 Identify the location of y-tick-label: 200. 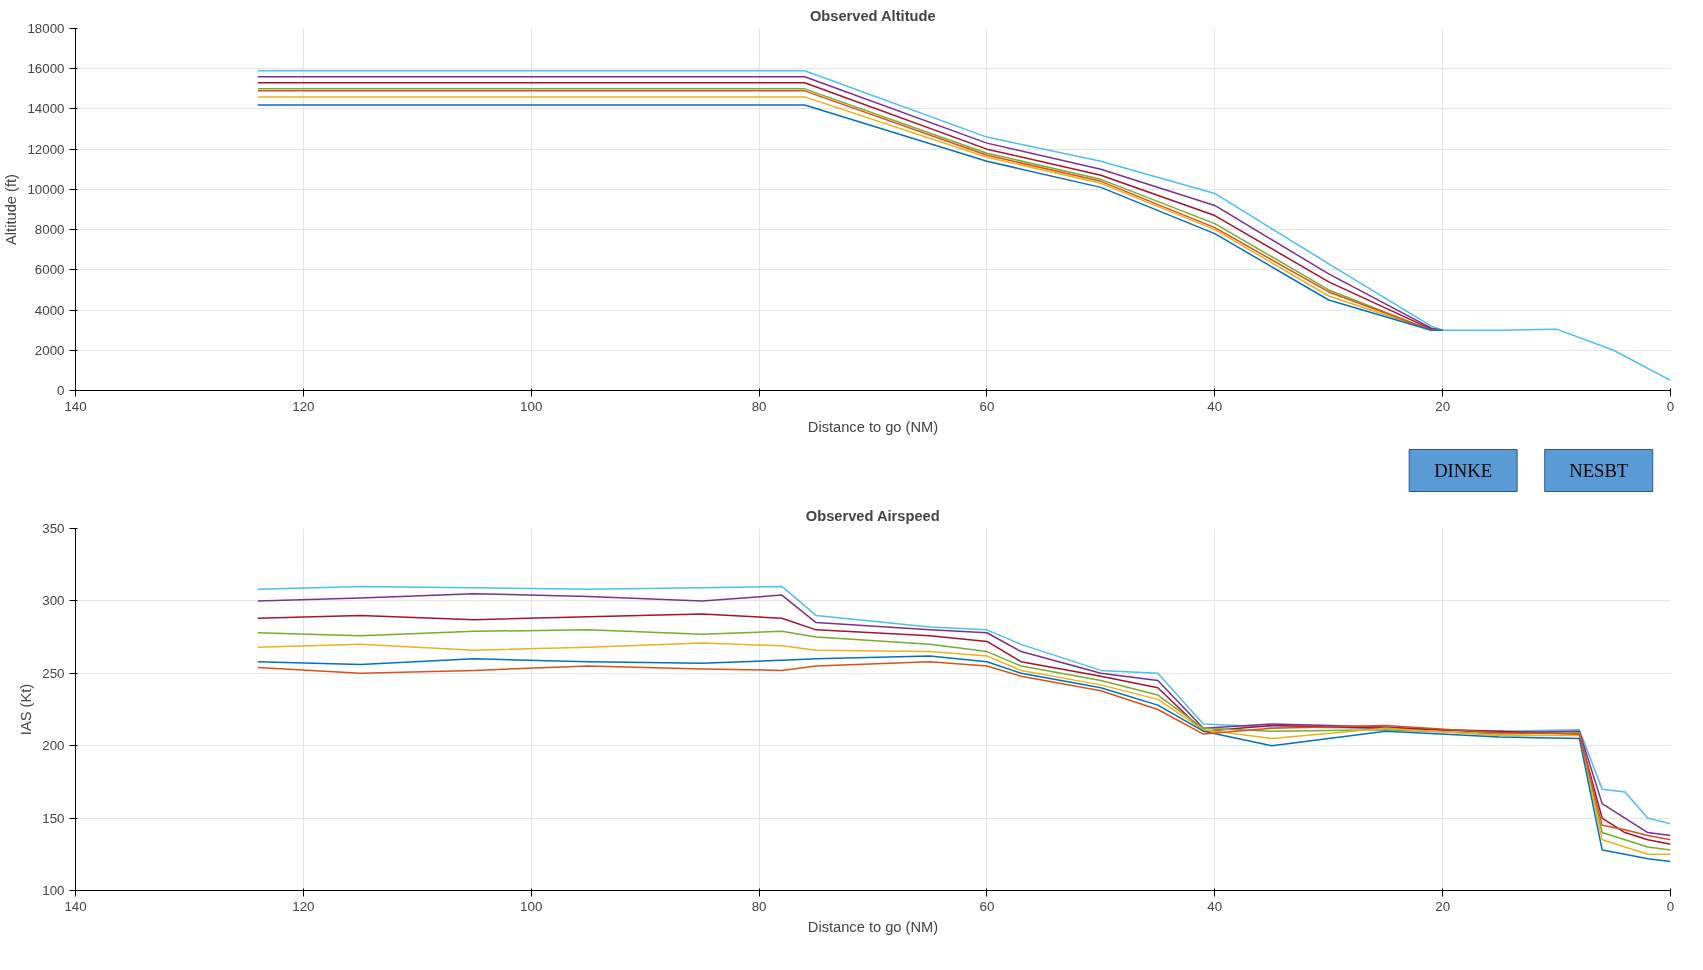
(53, 746).